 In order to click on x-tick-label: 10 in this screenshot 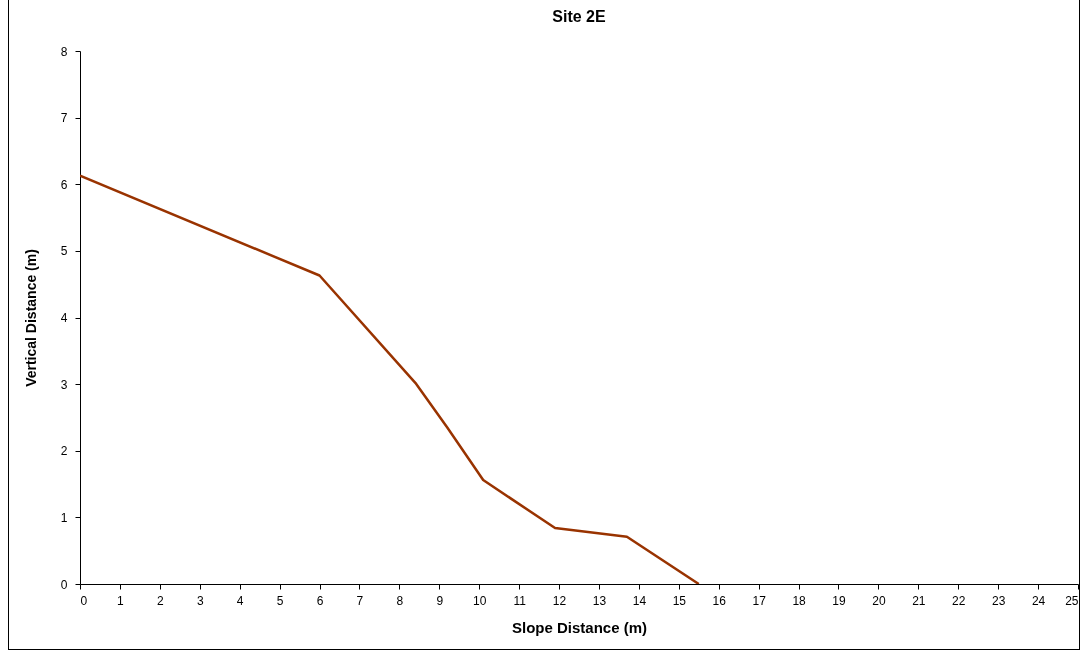, I will do `click(480, 600)`.